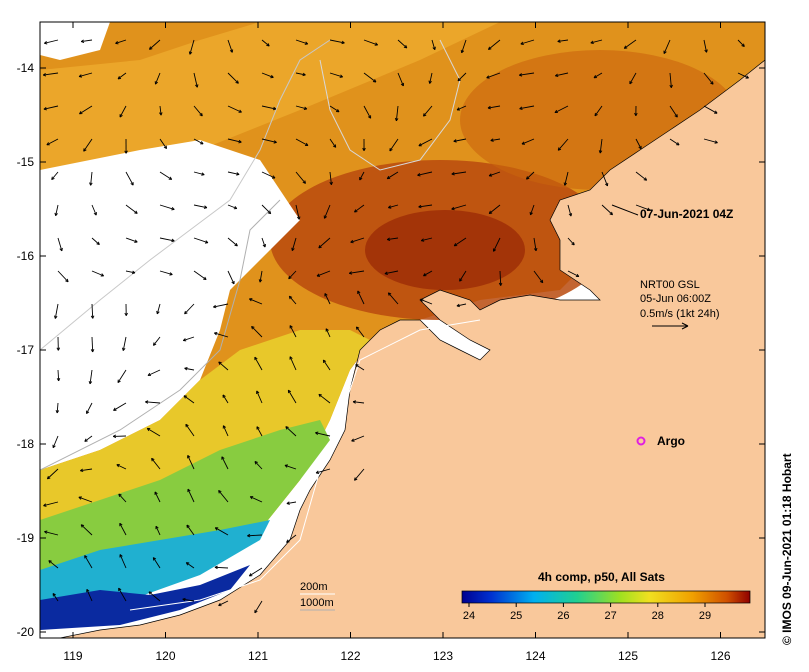  I want to click on colorbar-title: 4h comp, p50, All Sats, so click(601, 577).